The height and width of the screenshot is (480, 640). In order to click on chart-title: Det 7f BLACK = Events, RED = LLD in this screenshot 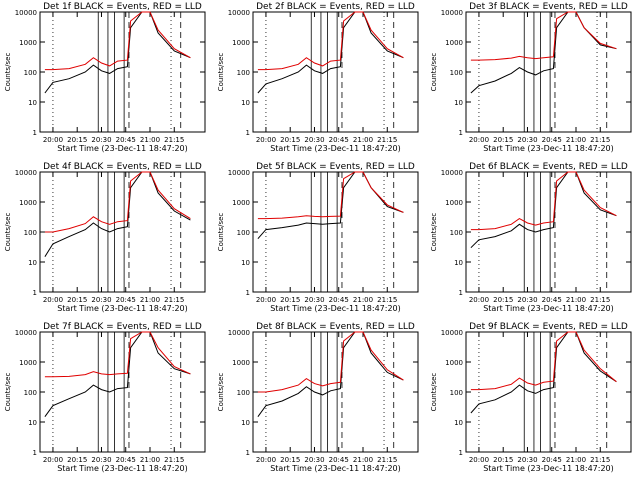, I will do `click(122, 327)`.